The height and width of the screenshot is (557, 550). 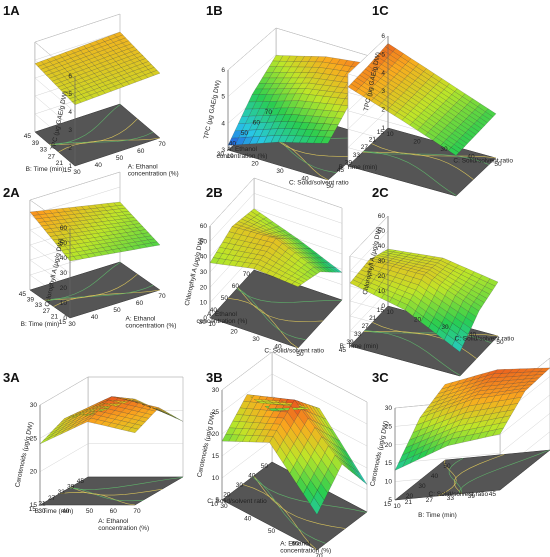 What do you see at coordinates (257, 123) in the screenshot?
I see `y-tick-label: 60` at bounding box center [257, 123].